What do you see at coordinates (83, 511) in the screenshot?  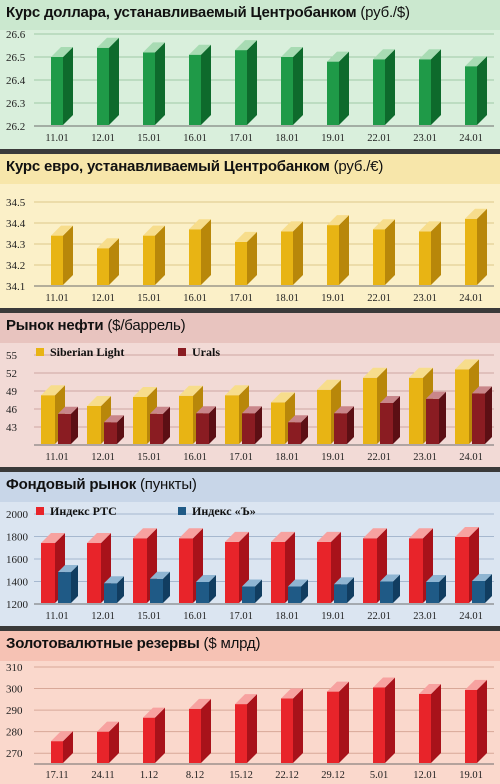 I see `legend-label: Индекс РТС` at bounding box center [83, 511].